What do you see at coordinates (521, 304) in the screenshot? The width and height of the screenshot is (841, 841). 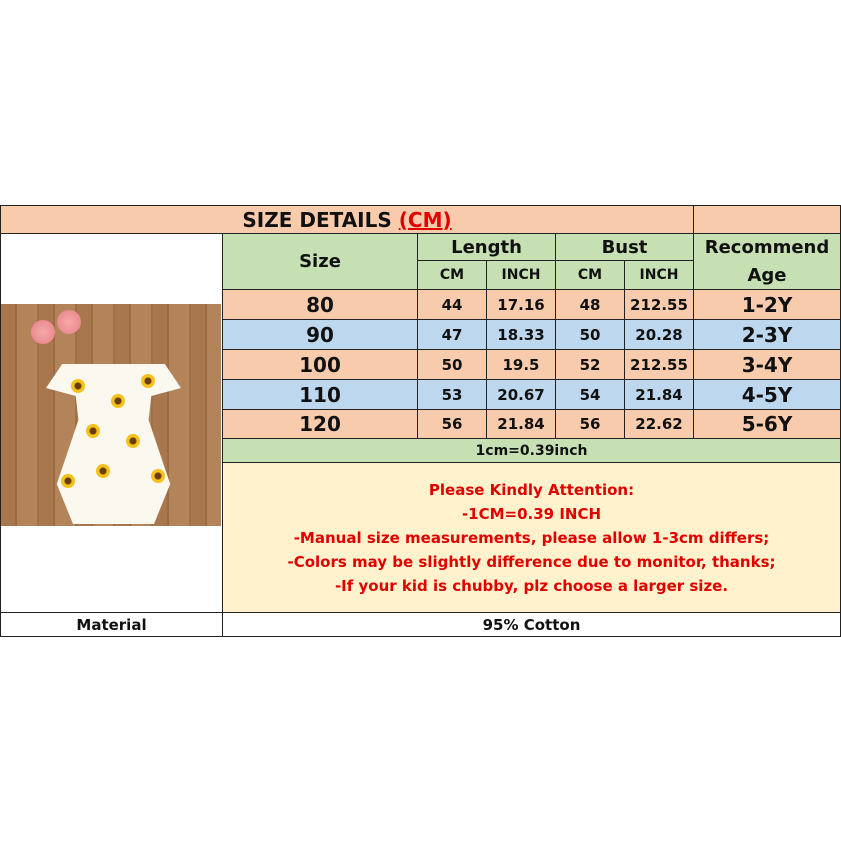 I see `cell-length-inch: 17.16` at bounding box center [521, 304].